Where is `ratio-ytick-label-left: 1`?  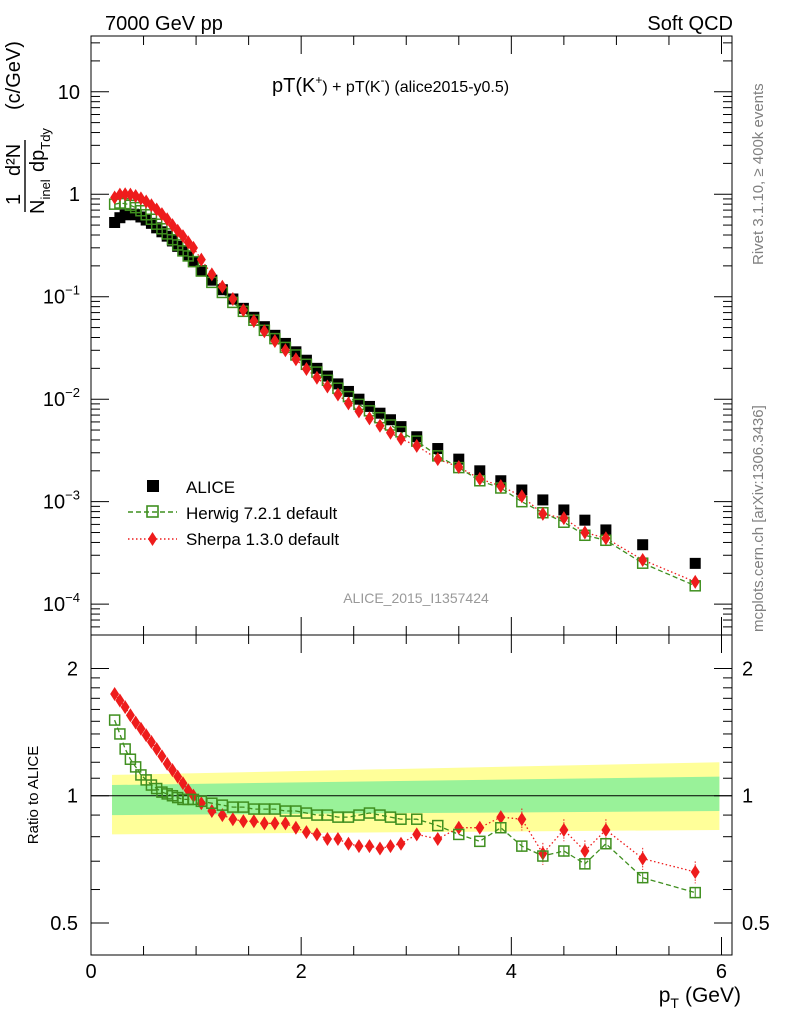
ratio-ytick-label-left: 1 is located at coordinates (72, 797).